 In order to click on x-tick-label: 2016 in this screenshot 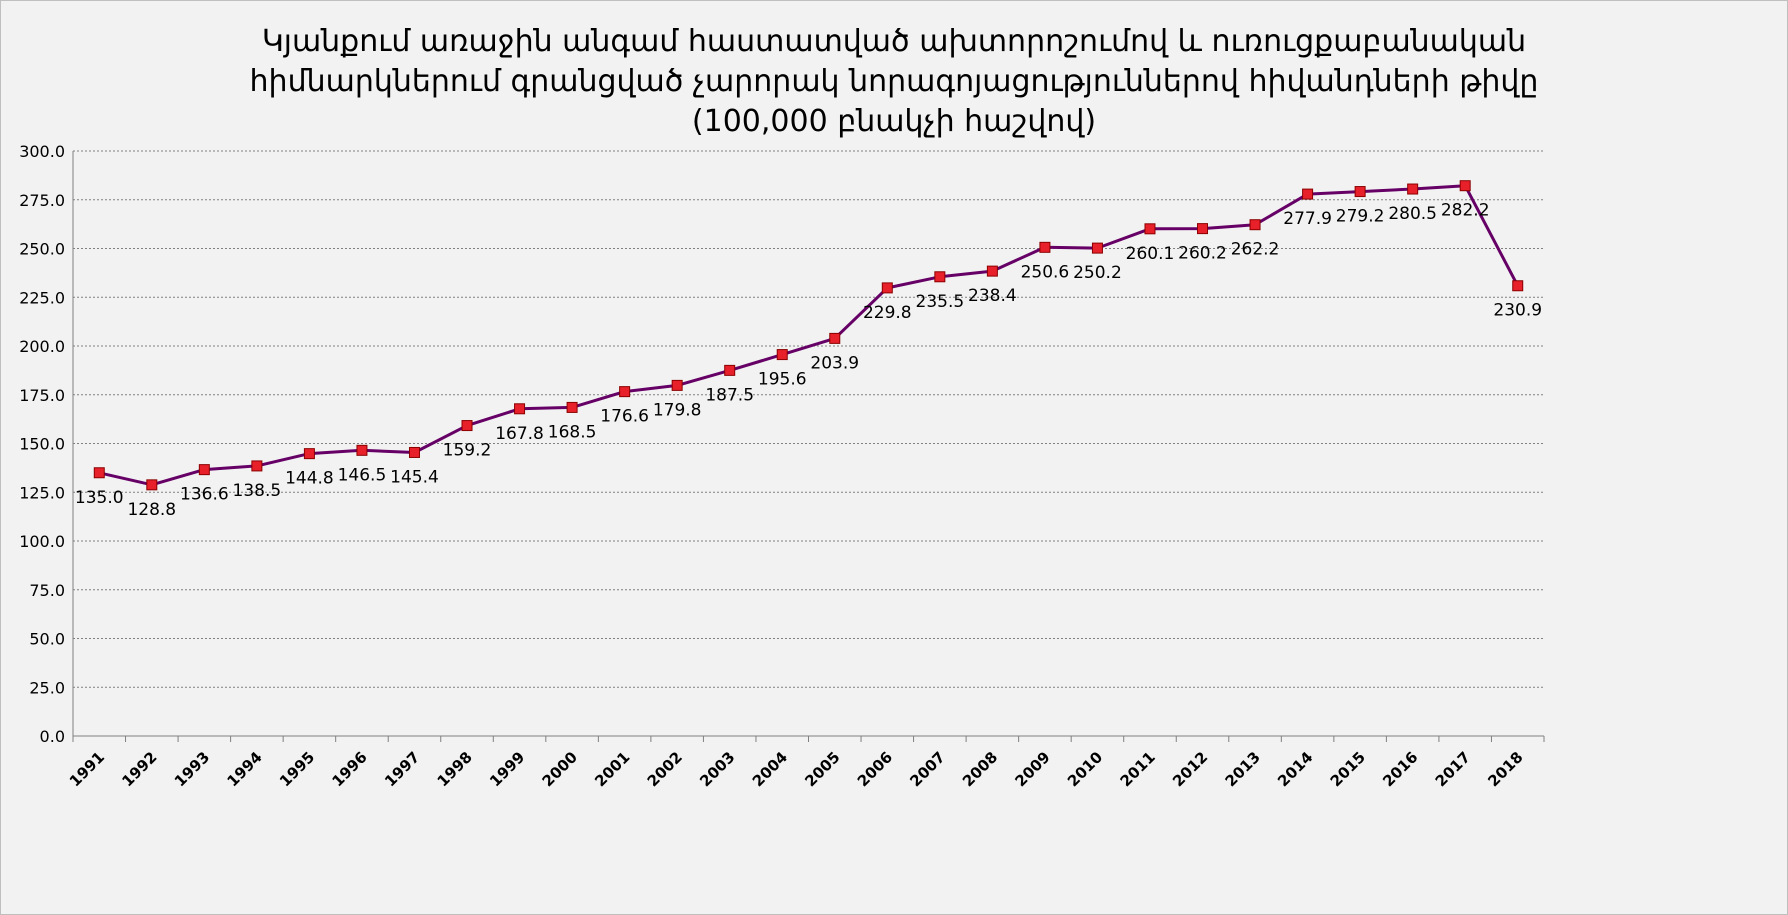, I will do `click(1400, 769)`.